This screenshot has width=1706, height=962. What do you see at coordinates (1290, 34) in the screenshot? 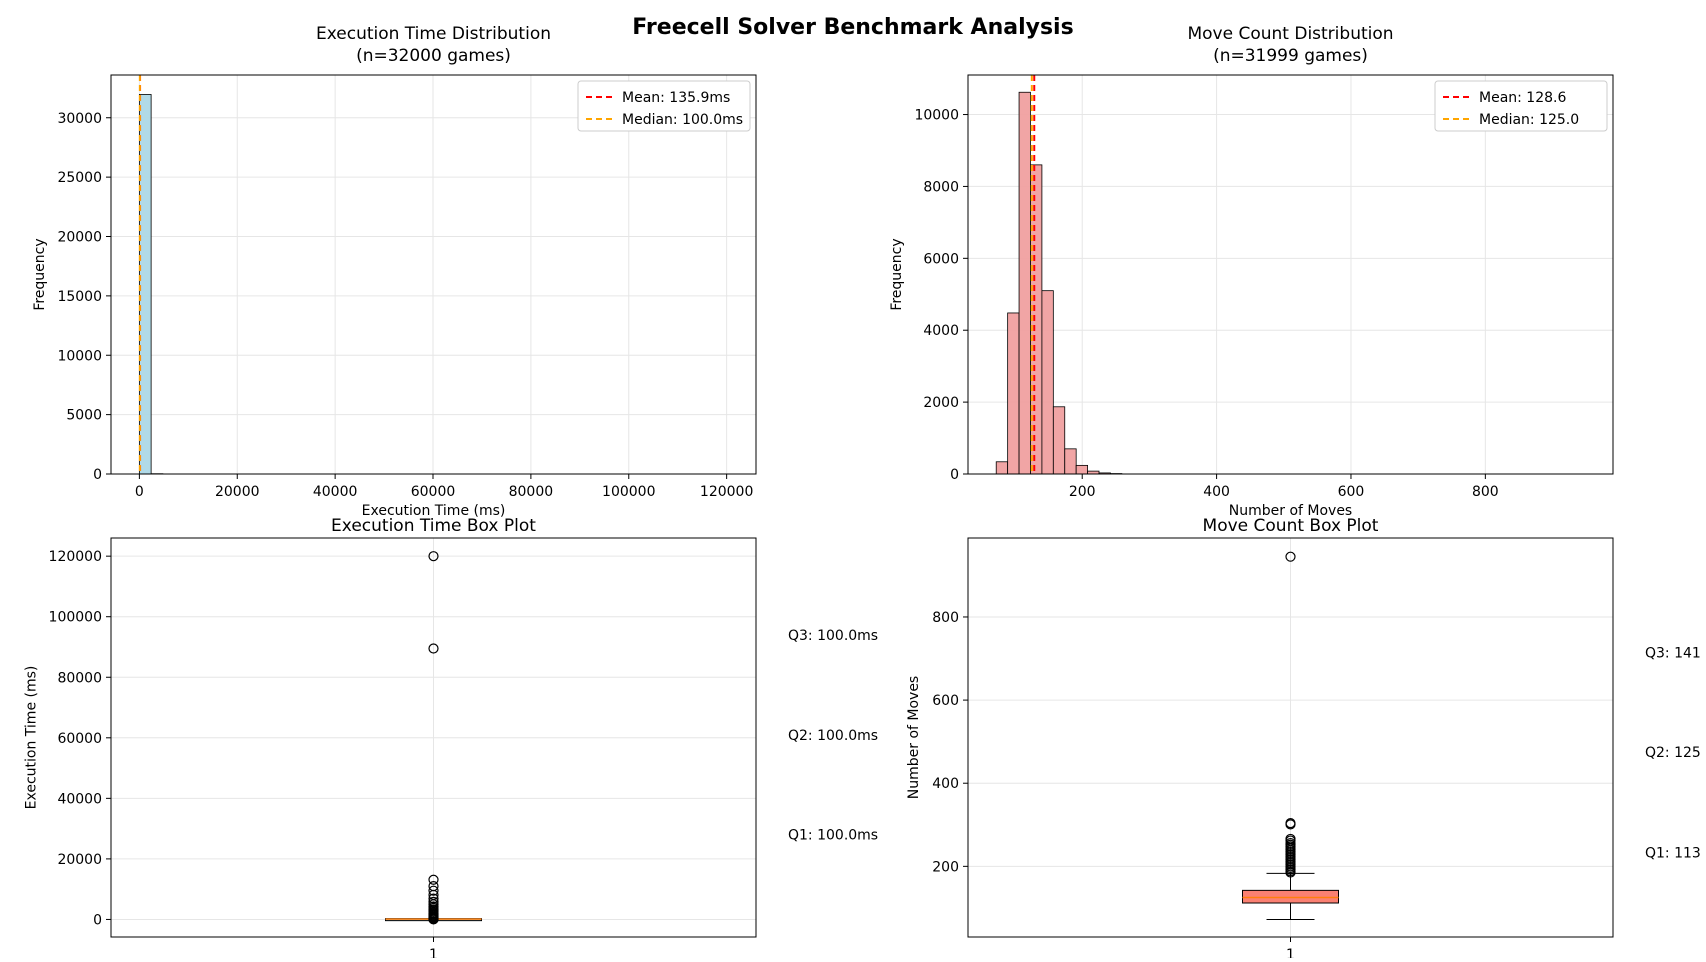
I see `chart-title: Move Count Distribution` at bounding box center [1290, 34].